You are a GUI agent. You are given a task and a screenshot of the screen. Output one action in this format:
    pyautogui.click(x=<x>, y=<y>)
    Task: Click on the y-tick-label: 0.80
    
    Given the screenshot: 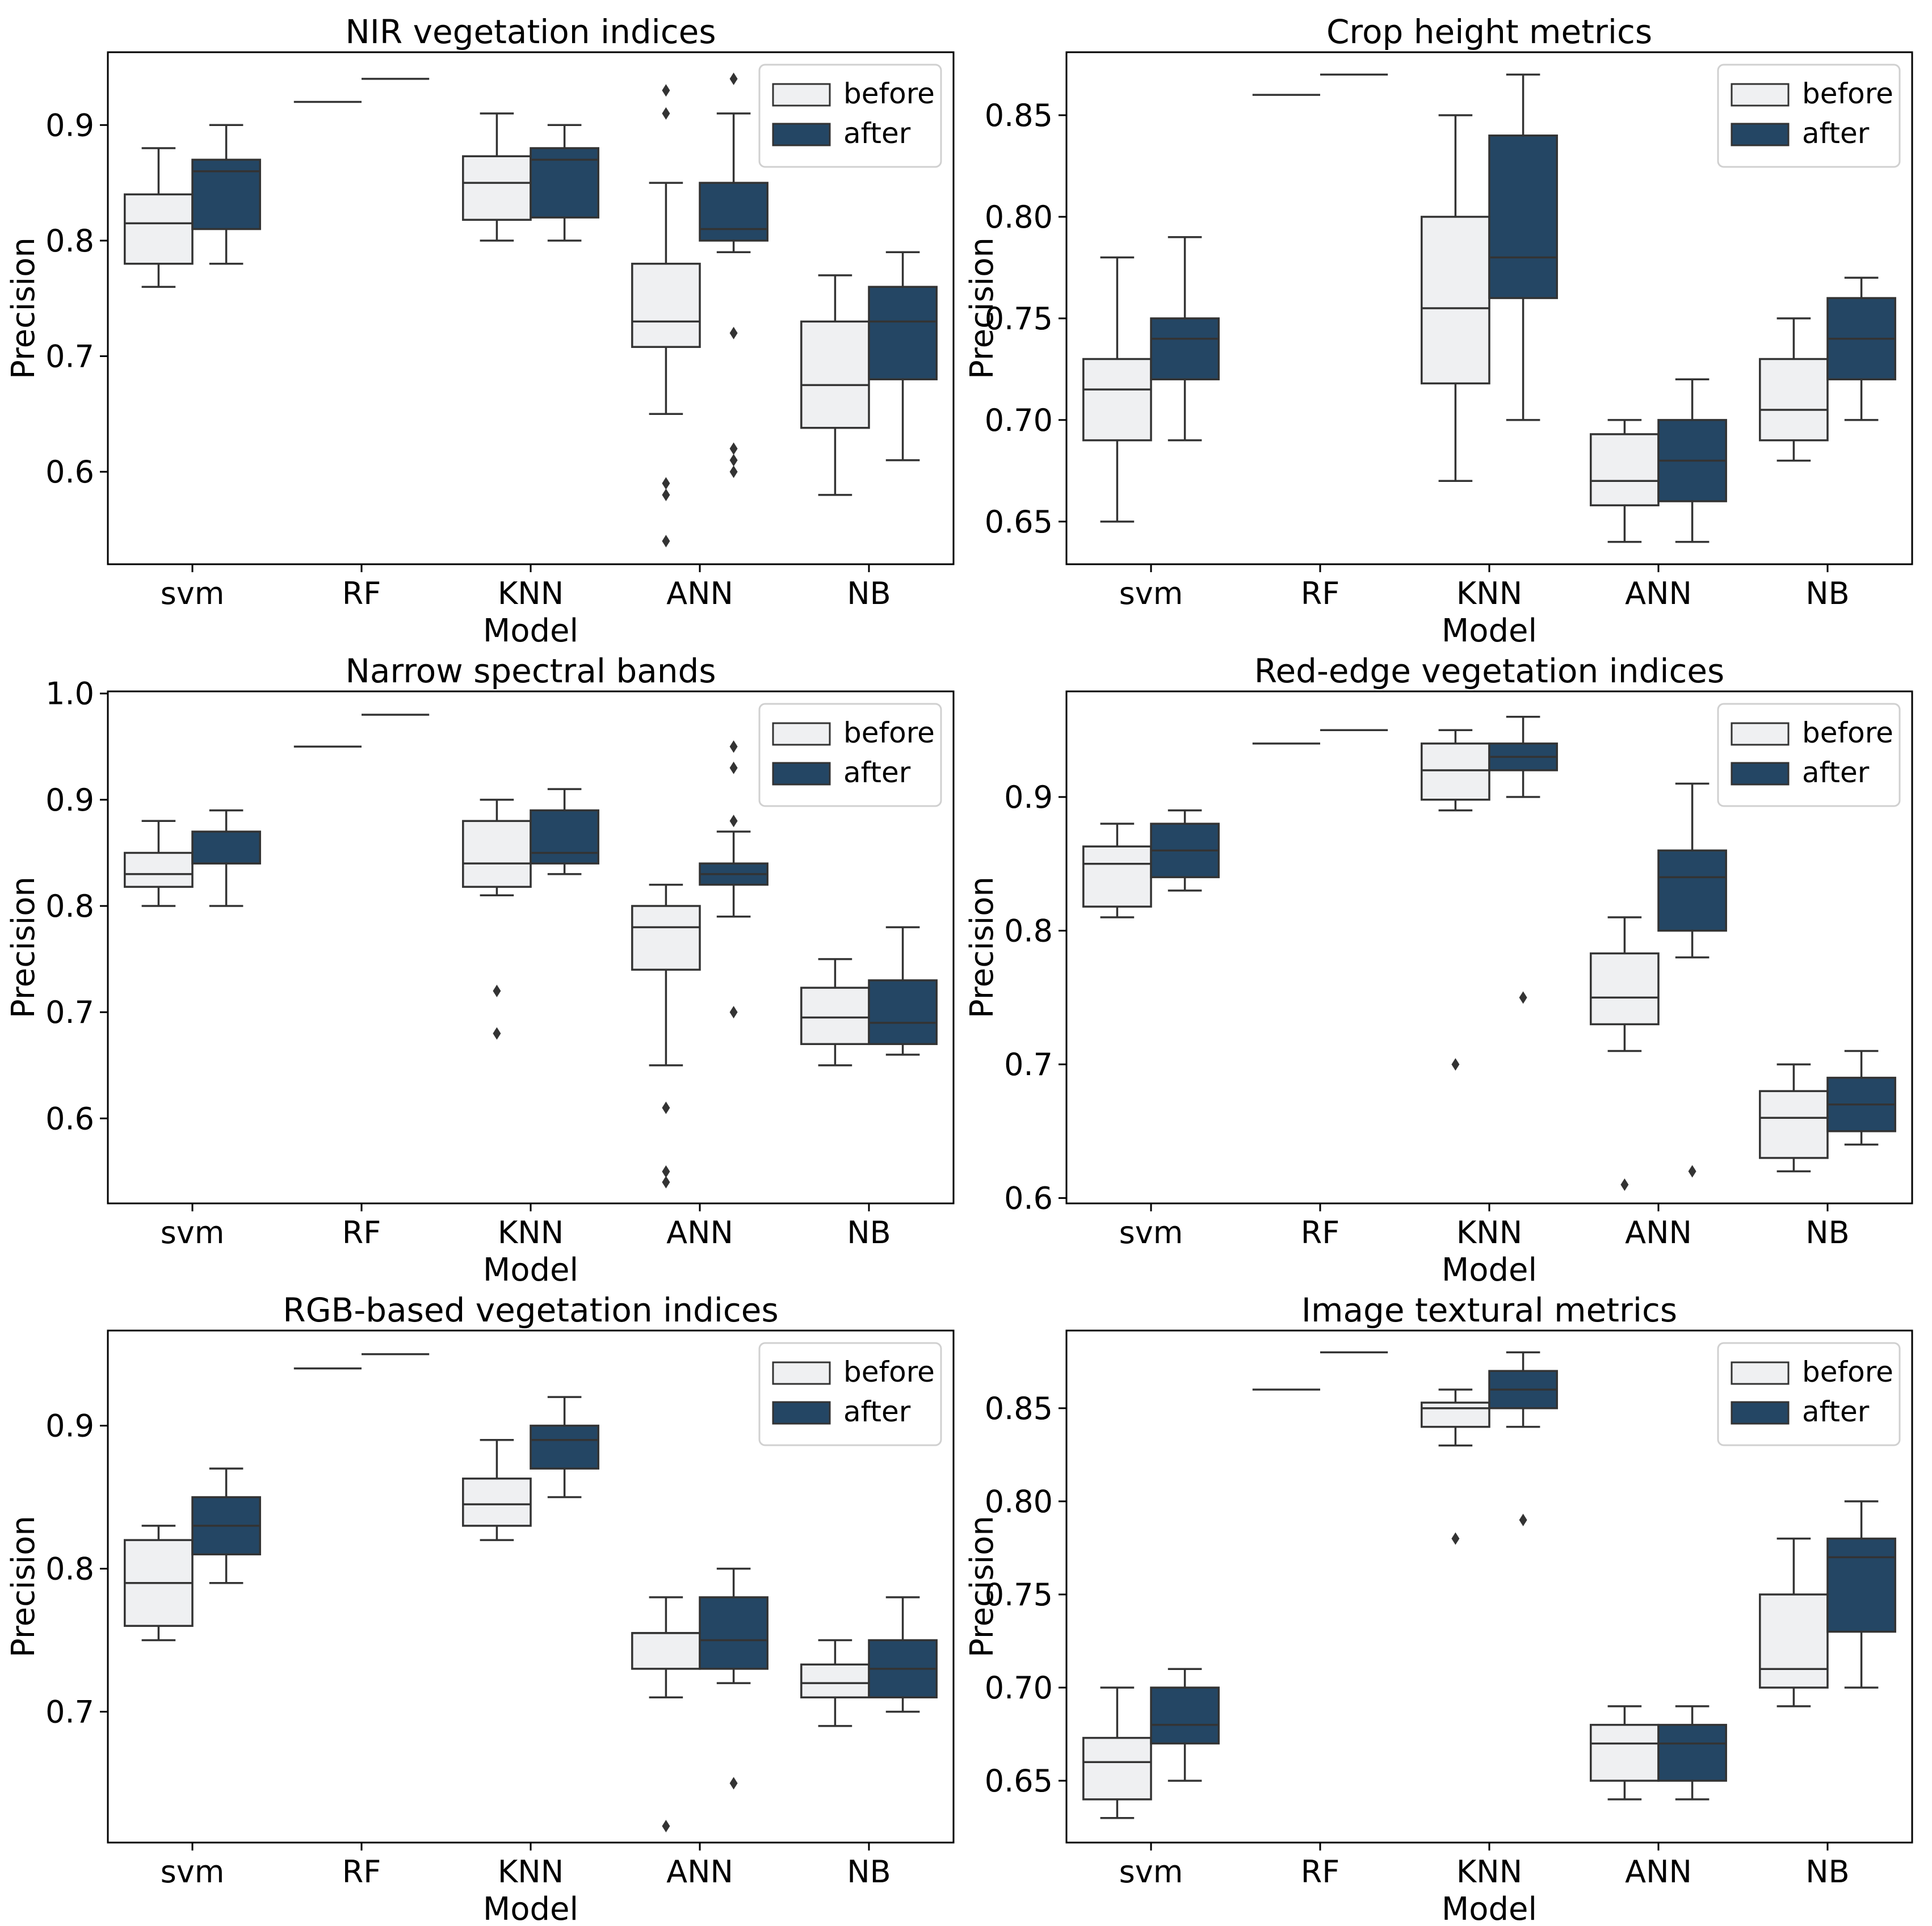 What is the action you would take?
    pyautogui.click(x=1019, y=217)
    